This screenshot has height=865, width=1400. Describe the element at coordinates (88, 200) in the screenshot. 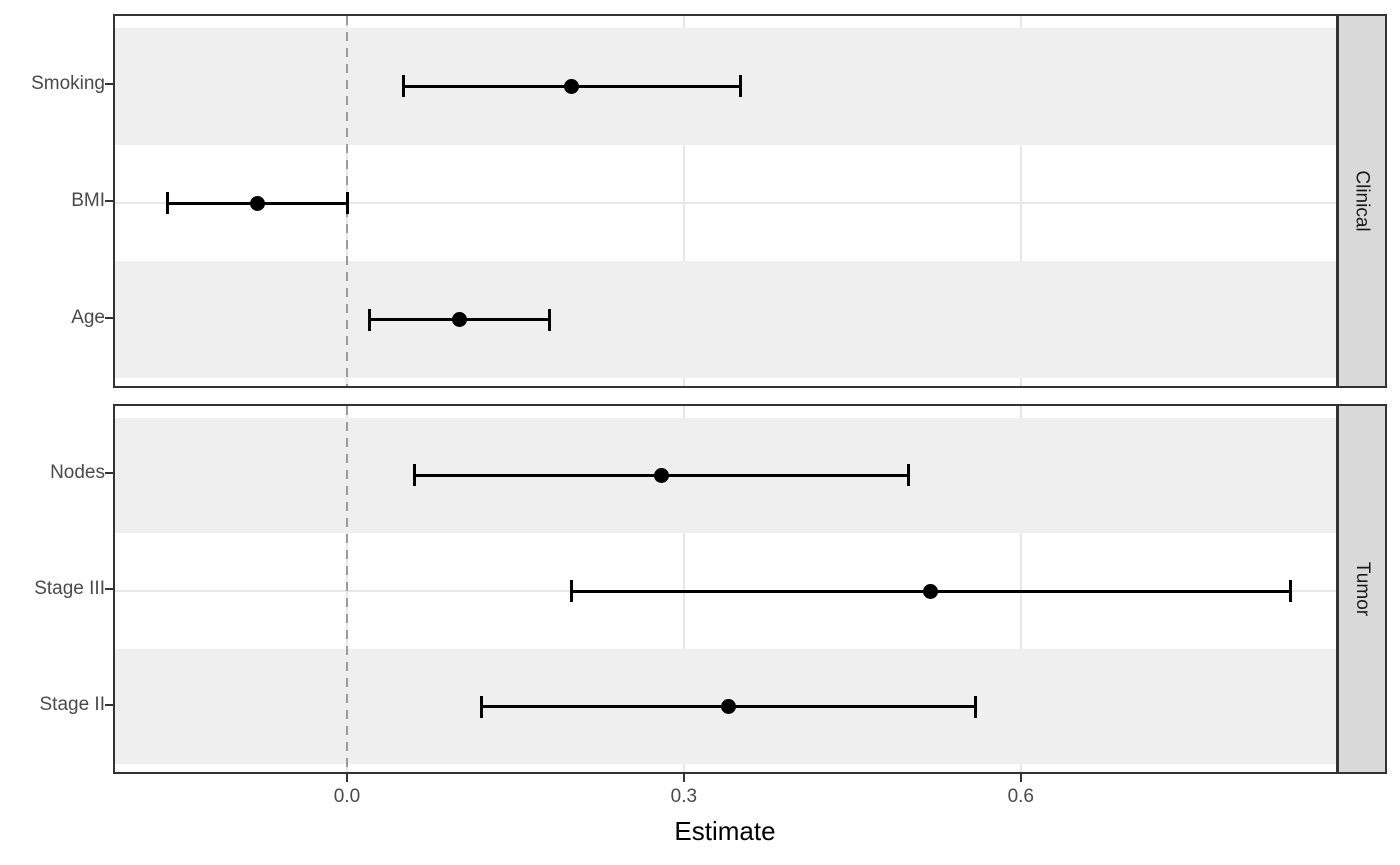

I see `category-label: BMI` at that location.